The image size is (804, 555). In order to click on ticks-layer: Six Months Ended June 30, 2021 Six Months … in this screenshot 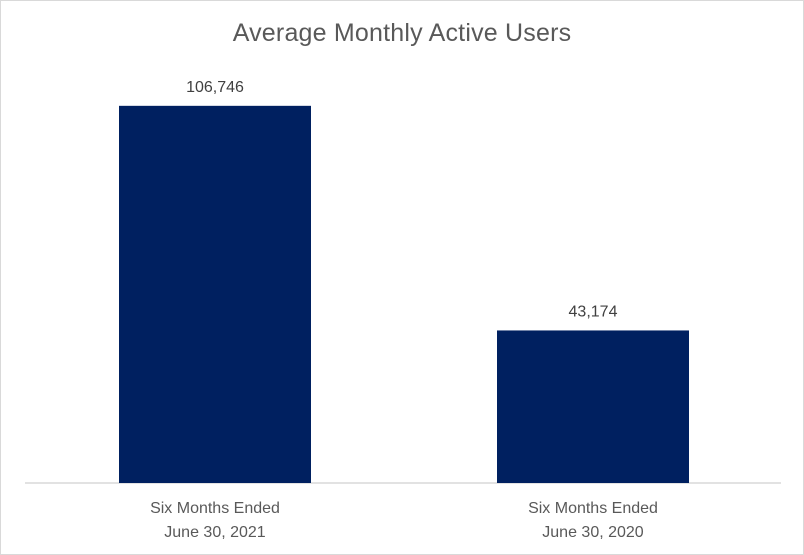, I will do `click(404, 520)`.